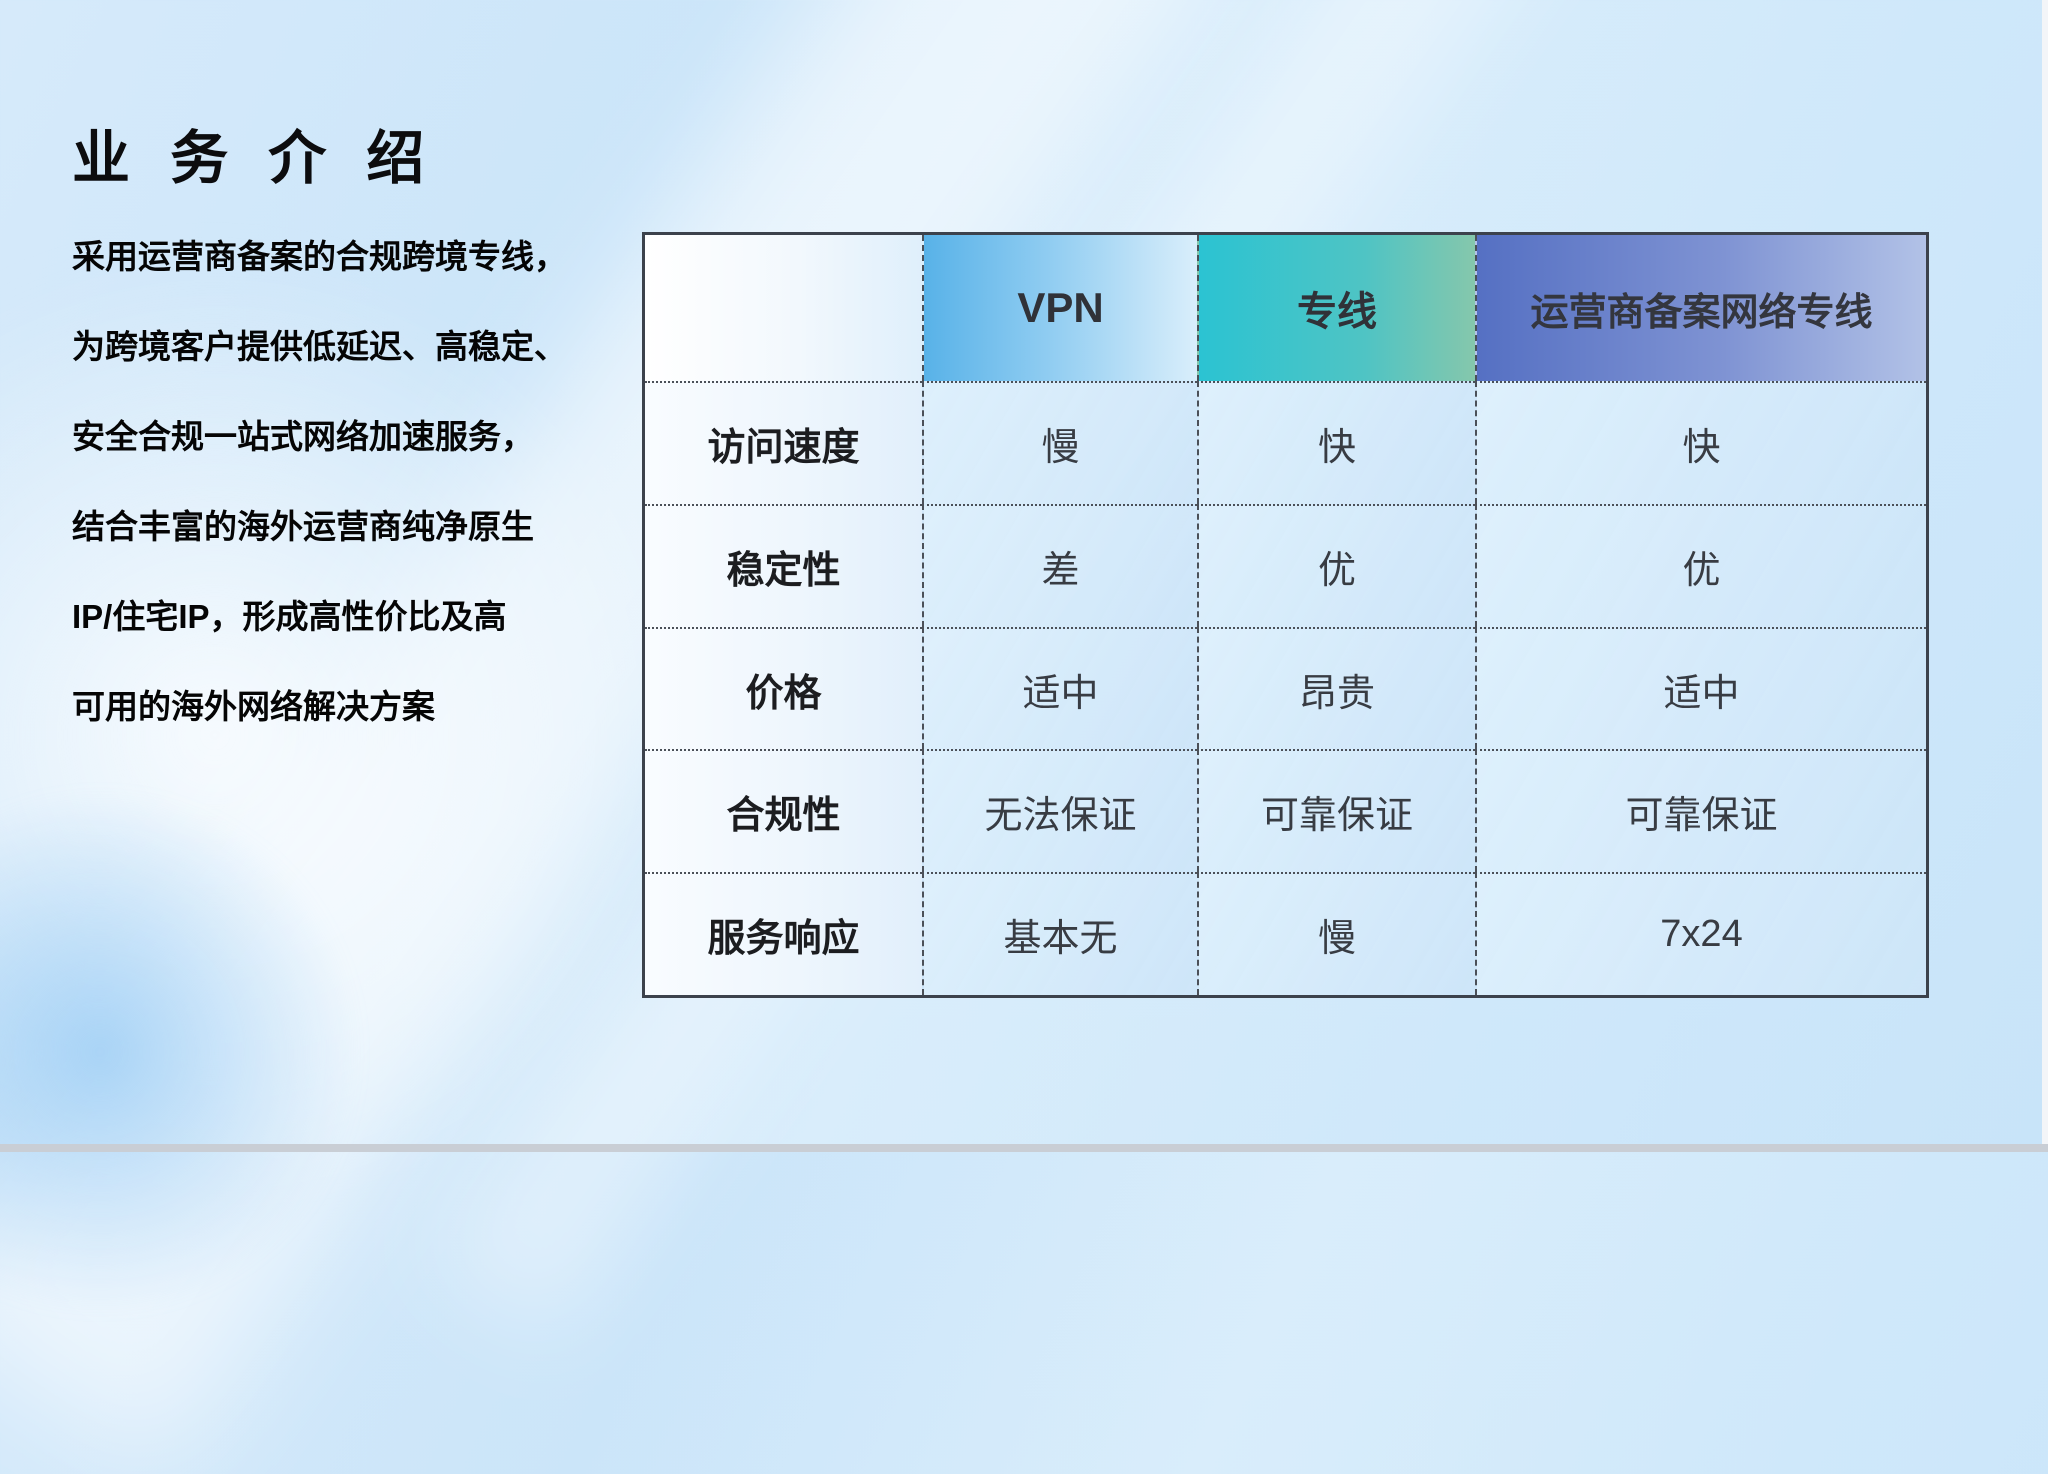 The height and width of the screenshot is (1474, 2048). I want to click on intro-line: IP/住宅IP，形成高性价比及高, so click(289, 616).